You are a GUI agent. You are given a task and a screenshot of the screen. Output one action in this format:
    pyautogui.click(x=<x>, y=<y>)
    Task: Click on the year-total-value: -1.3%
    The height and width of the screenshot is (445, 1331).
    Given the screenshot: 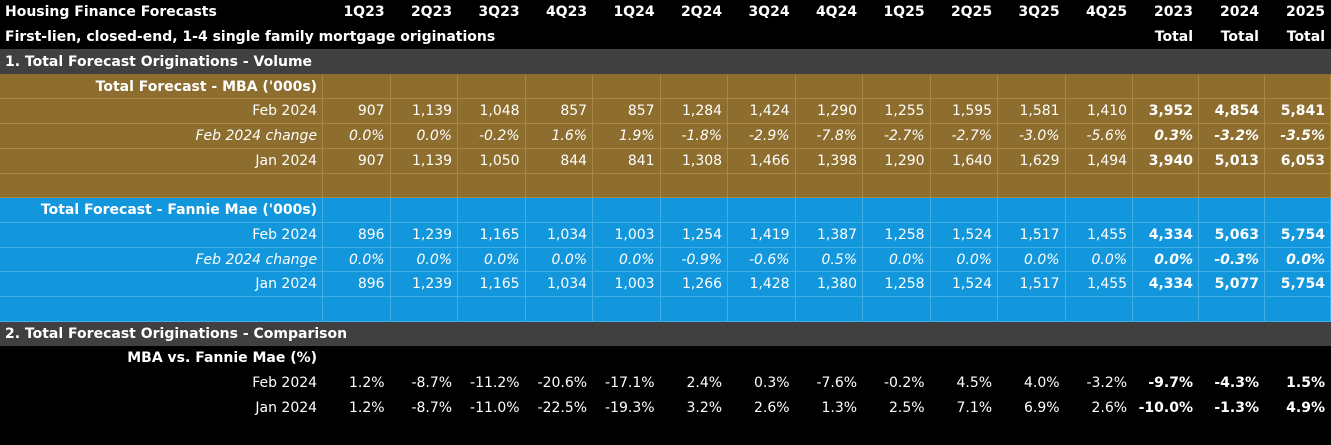 What is the action you would take?
    pyautogui.click(x=1231, y=408)
    